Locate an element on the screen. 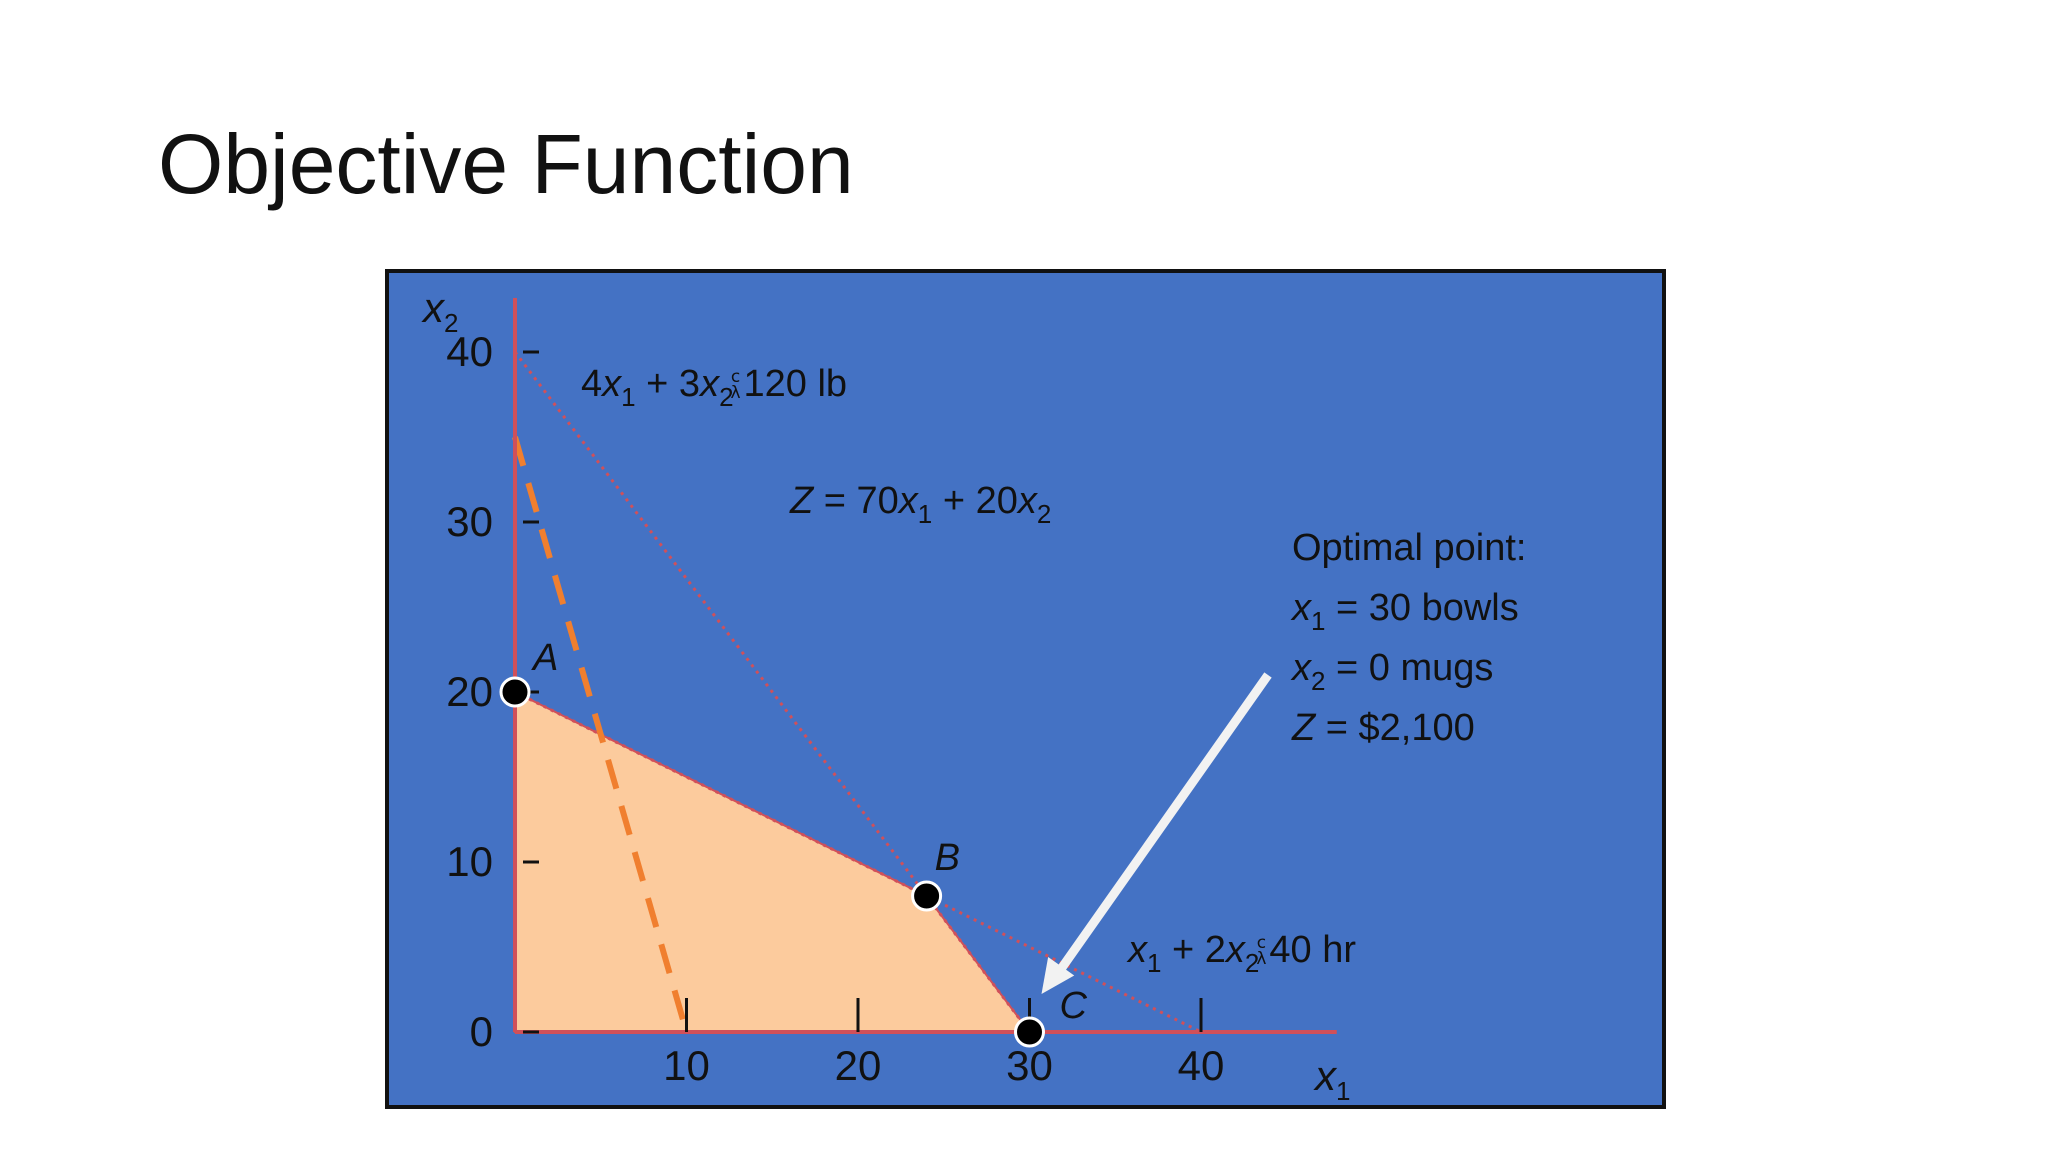 Image resolution: width=2048 pixels, height=1152 pixels. y-tick-label-10: 10 is located at coordinates (469, 861).